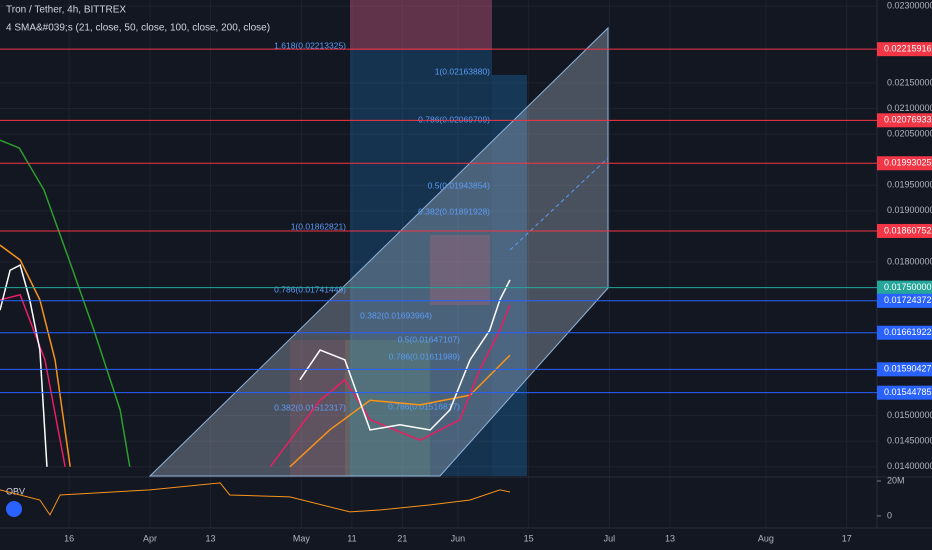 The image size is (932, 550). I want to click on obv-title: OBV, so click(15, 491).